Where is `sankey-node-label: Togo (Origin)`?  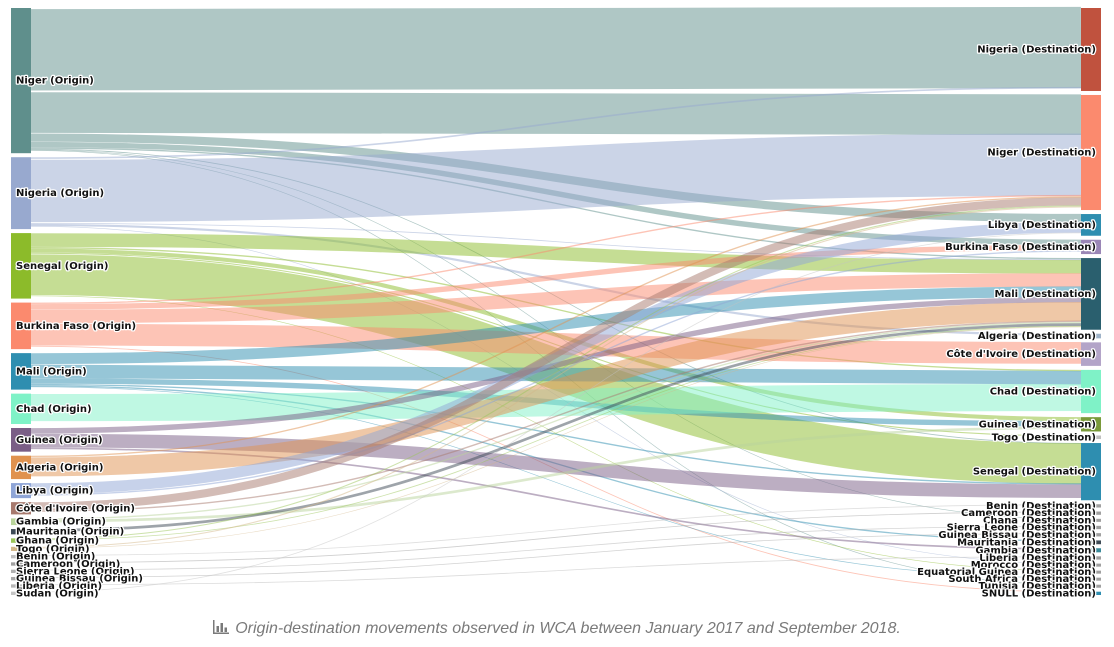
sankey-node-label: Togo (Origin) is located at coordinates (53, 549).